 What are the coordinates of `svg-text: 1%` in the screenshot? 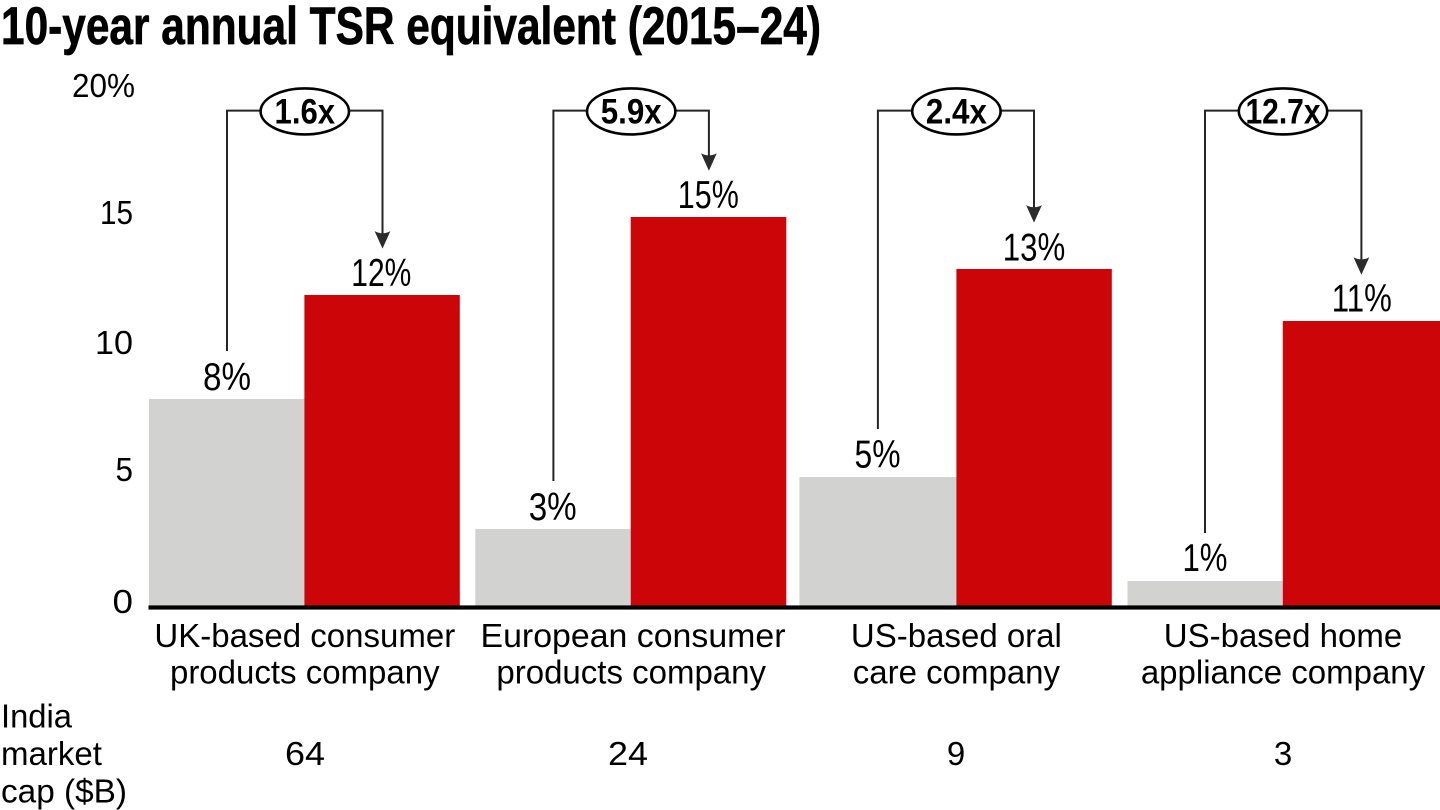 It's located at (1205, 558).